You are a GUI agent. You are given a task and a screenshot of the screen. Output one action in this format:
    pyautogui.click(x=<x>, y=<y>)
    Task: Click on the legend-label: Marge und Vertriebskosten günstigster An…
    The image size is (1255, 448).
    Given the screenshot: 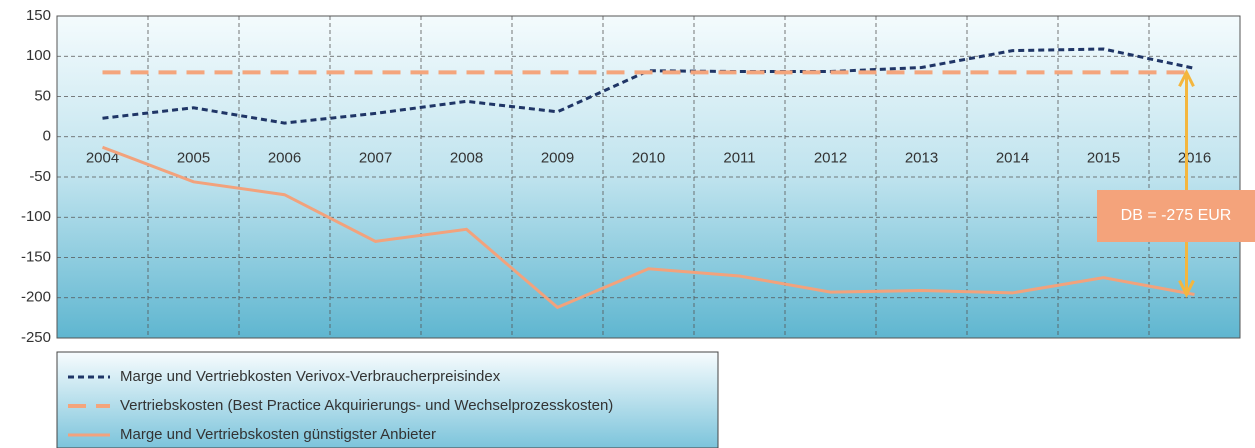 What is the action you would take?
    pyautogui.click(x=278, y=434)
    